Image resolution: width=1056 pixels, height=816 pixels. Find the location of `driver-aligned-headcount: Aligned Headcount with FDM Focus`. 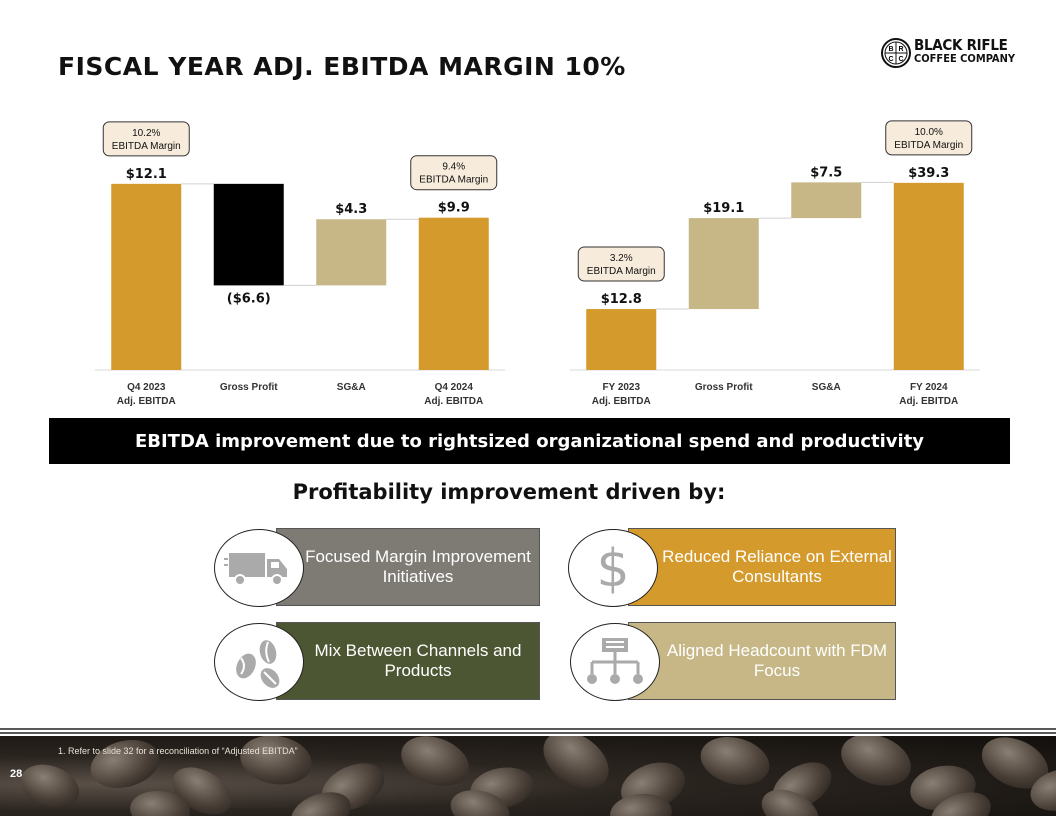

driver-aligned-headcount: Aligned Headcount with FDM Focus is located at coordinates (734, 662).